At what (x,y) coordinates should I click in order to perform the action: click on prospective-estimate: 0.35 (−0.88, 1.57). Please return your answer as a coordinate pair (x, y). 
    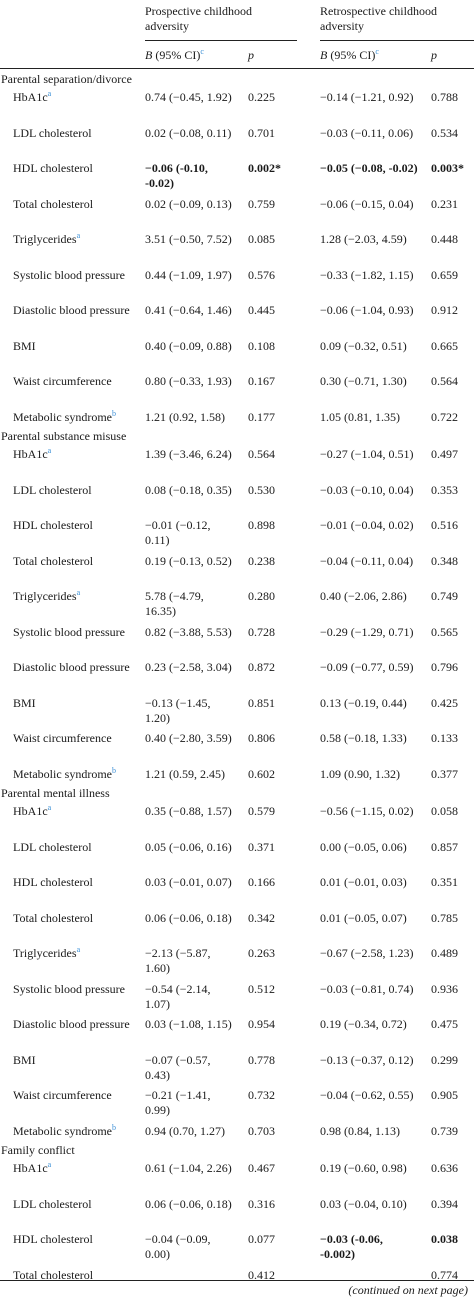
    Looking at the image, I should click on (188, 811).